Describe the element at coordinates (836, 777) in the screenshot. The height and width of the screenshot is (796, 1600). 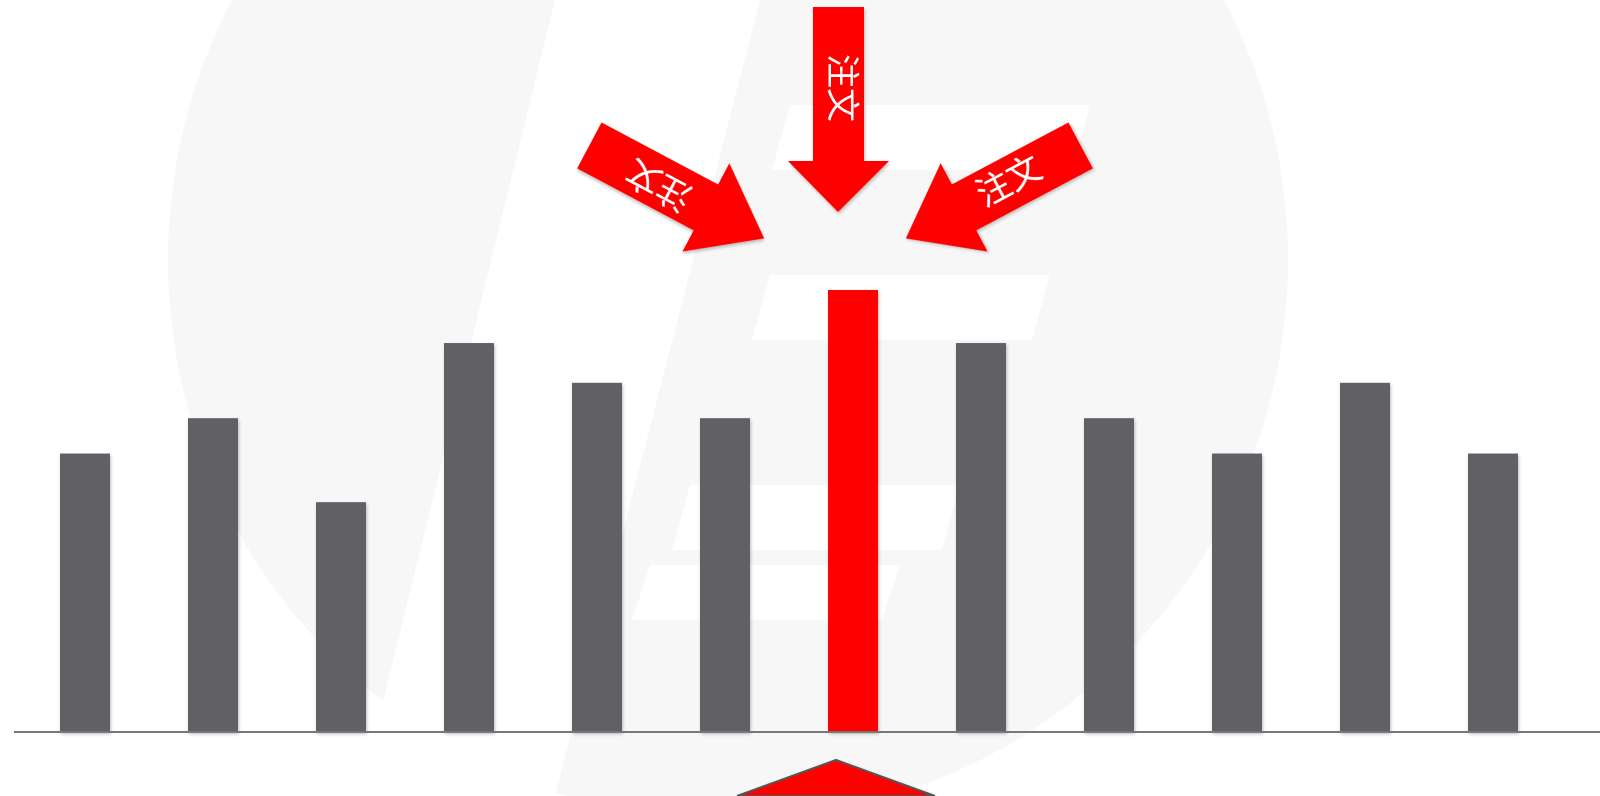
I see `triangle-up-icon` at that location.